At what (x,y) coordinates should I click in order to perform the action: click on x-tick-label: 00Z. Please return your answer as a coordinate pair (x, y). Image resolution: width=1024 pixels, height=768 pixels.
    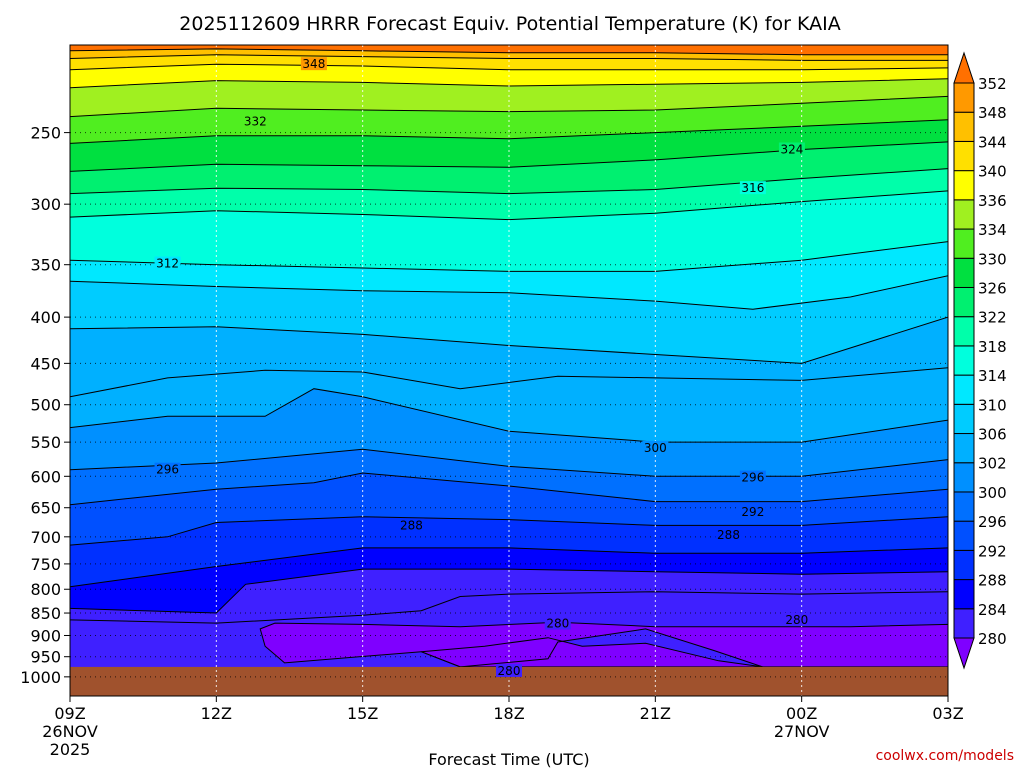
    Looking at the image, I should click on (801, 713).